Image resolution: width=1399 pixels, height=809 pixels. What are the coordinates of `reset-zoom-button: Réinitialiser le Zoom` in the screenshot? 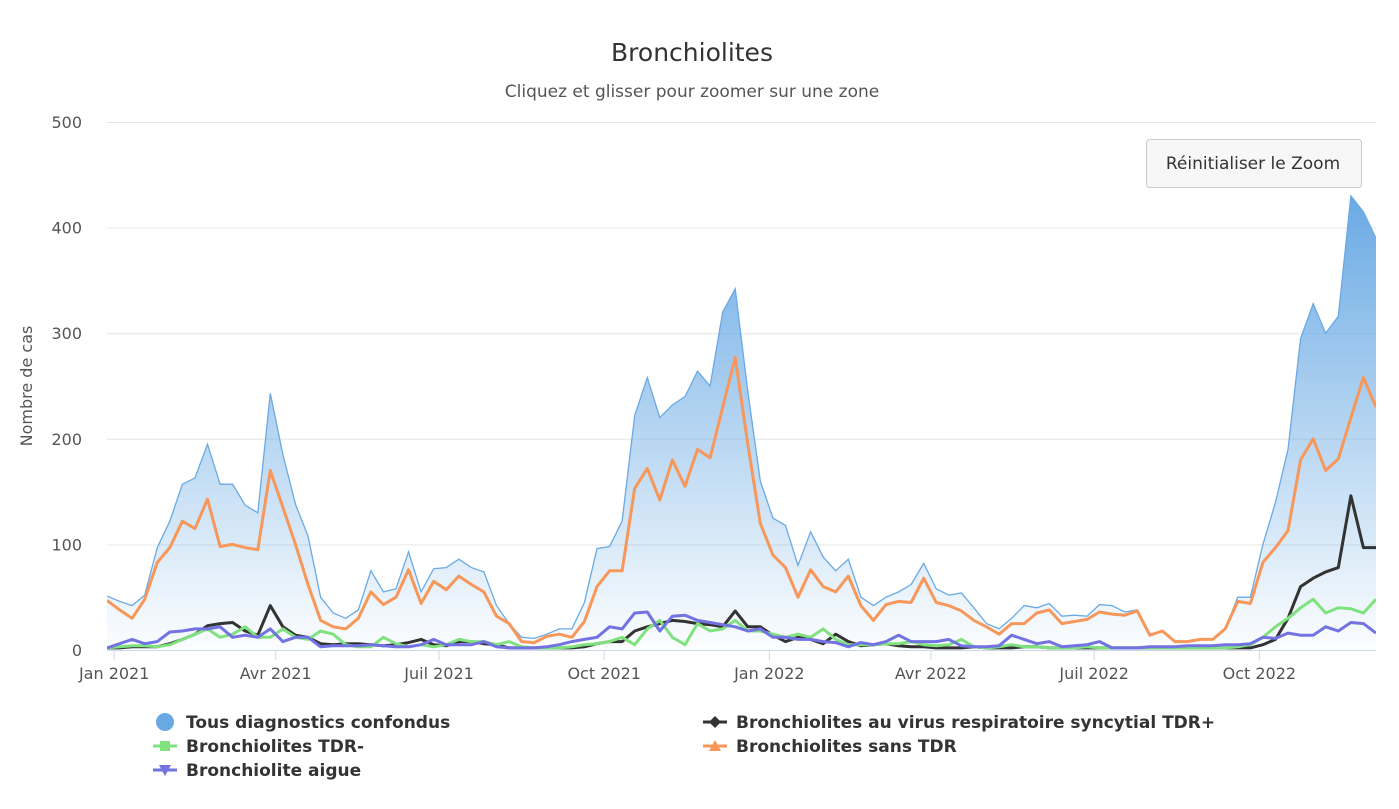 It's located at (1254, 163).